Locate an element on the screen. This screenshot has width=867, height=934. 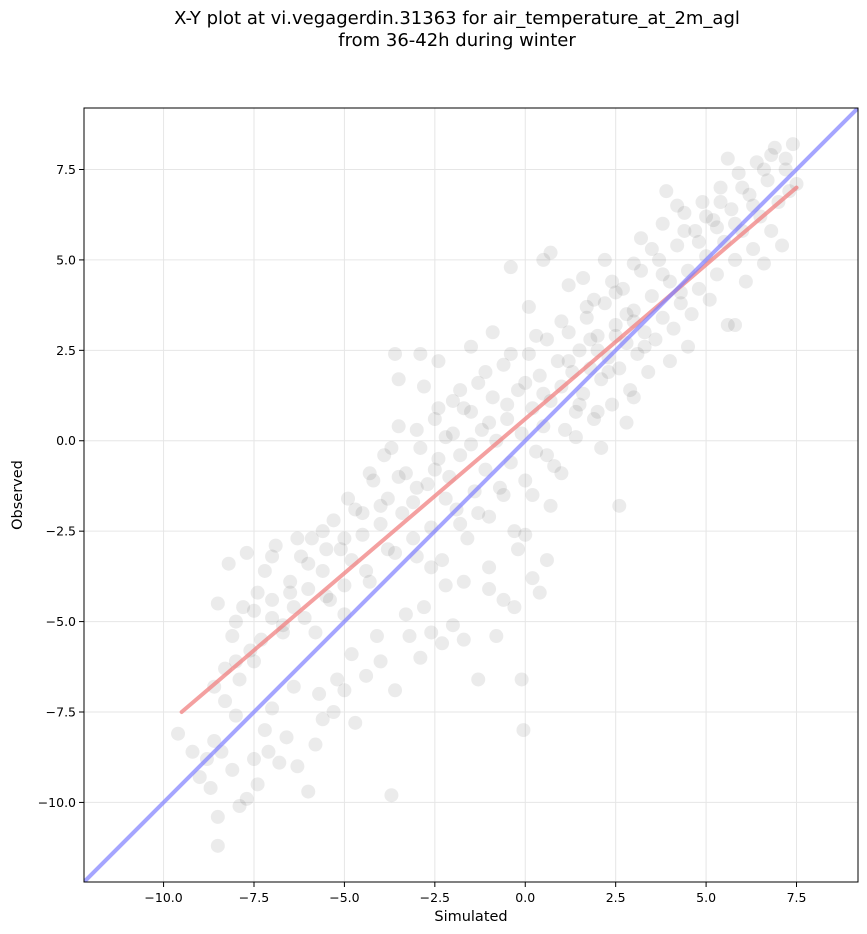
x-axis-label: Simulated is located at coordinates (470, 917).